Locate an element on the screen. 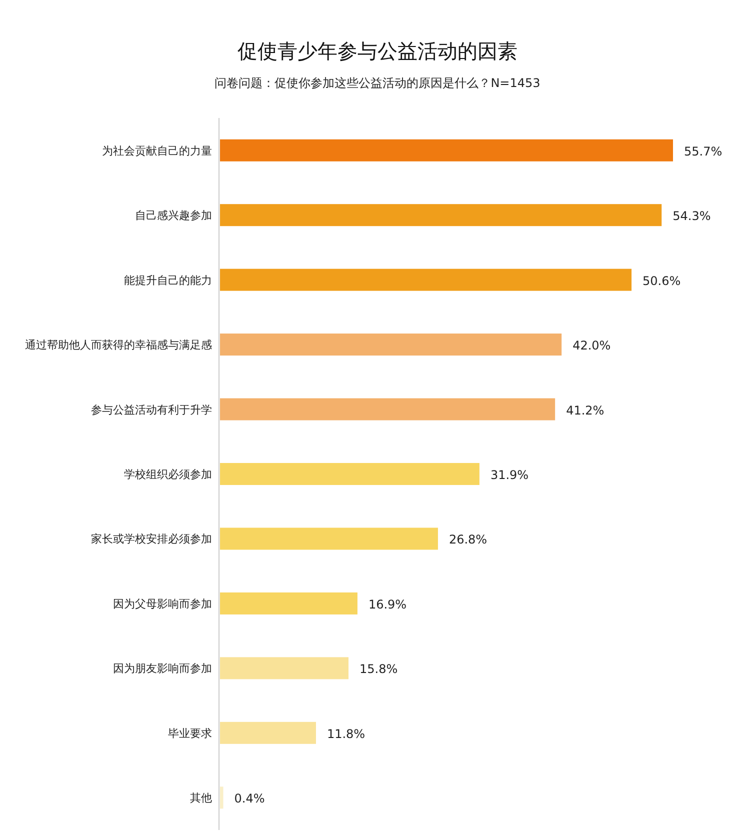 The width and height of the screenshot is (755, 840). data-label: 42.0% is located at coordinates (591, 345).